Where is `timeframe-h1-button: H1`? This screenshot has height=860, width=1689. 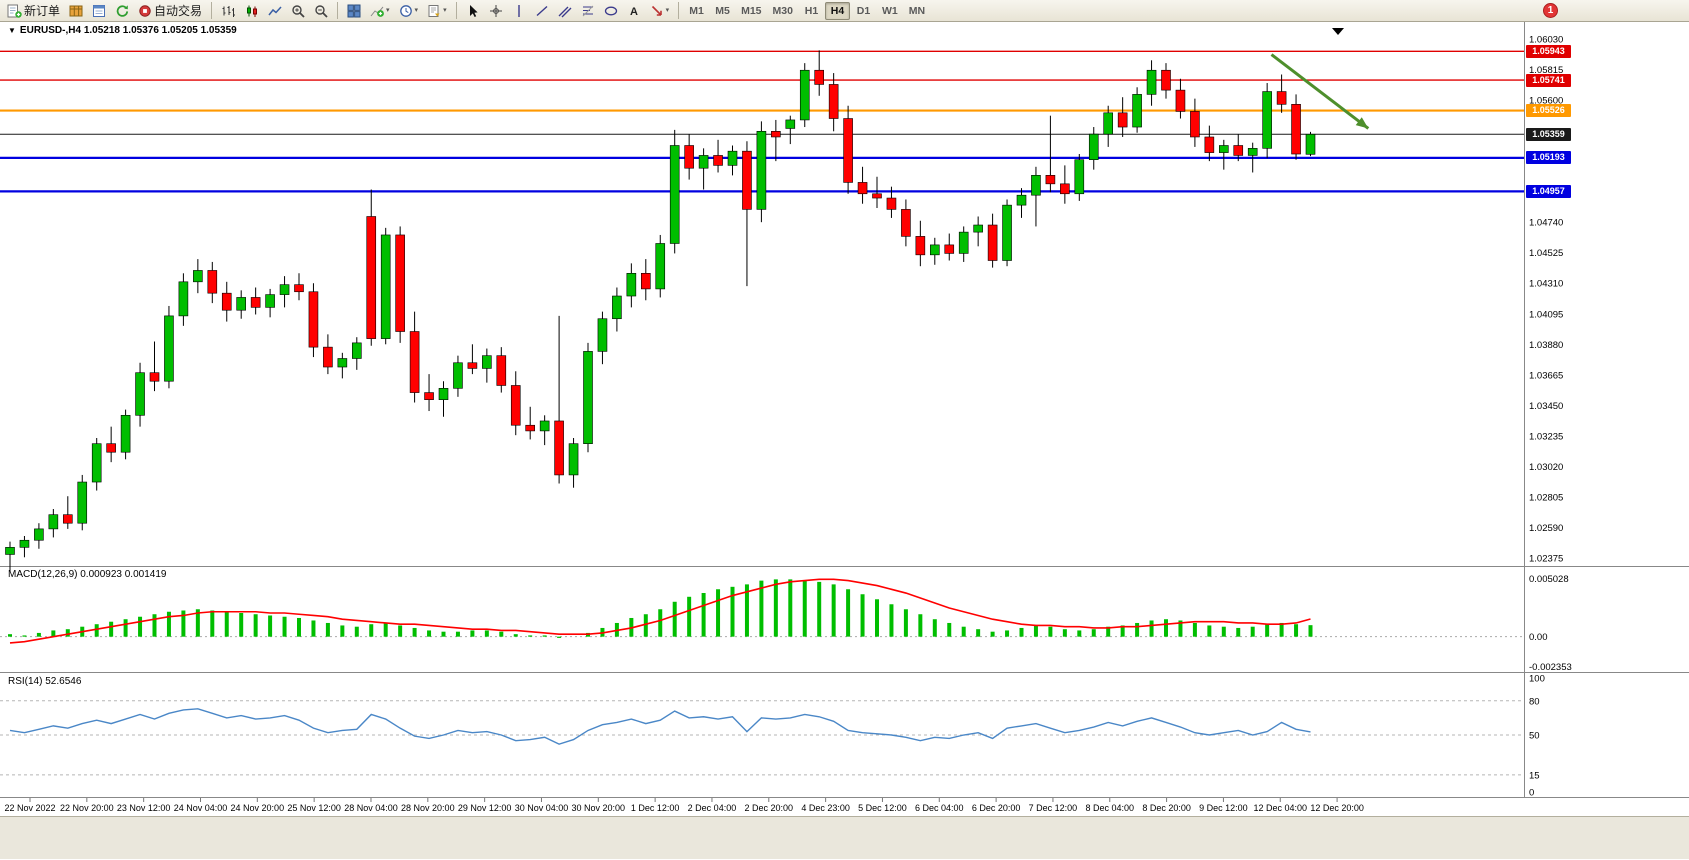 timeframe-h1-button: H1 is located at coordinates (811, 10).